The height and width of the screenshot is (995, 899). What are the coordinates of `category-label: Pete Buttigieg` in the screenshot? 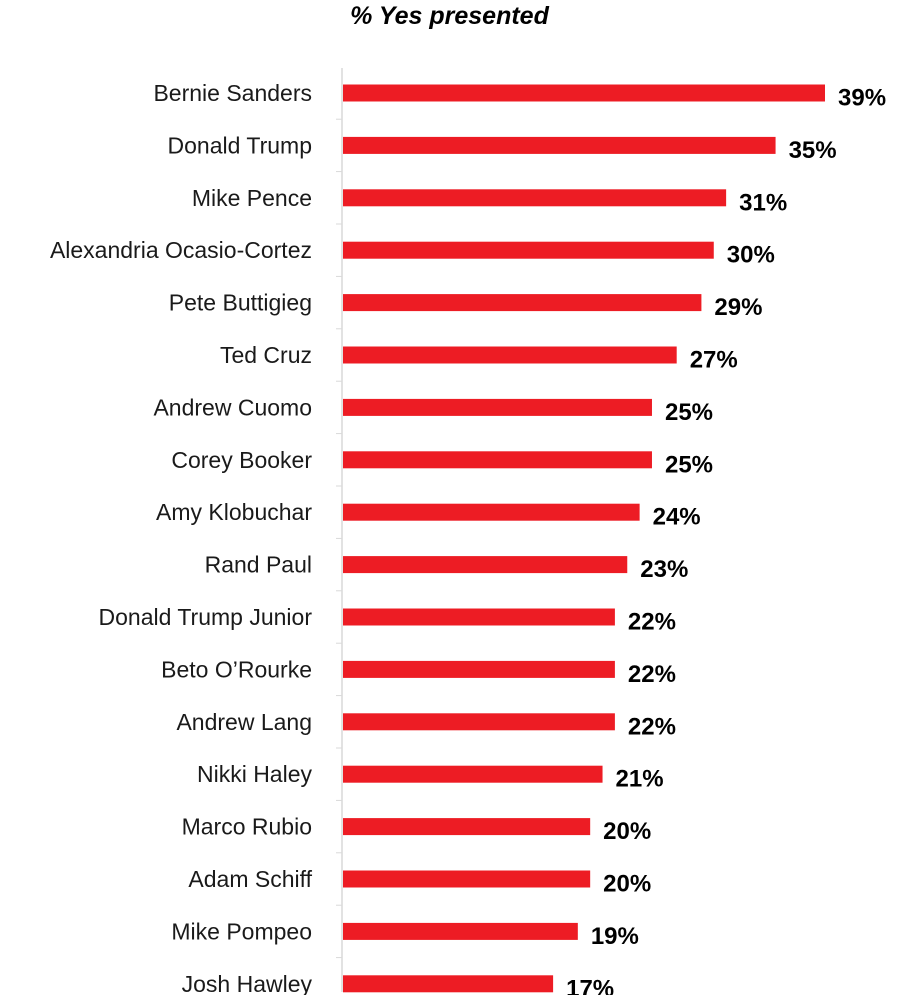 It's located at (240, 303).